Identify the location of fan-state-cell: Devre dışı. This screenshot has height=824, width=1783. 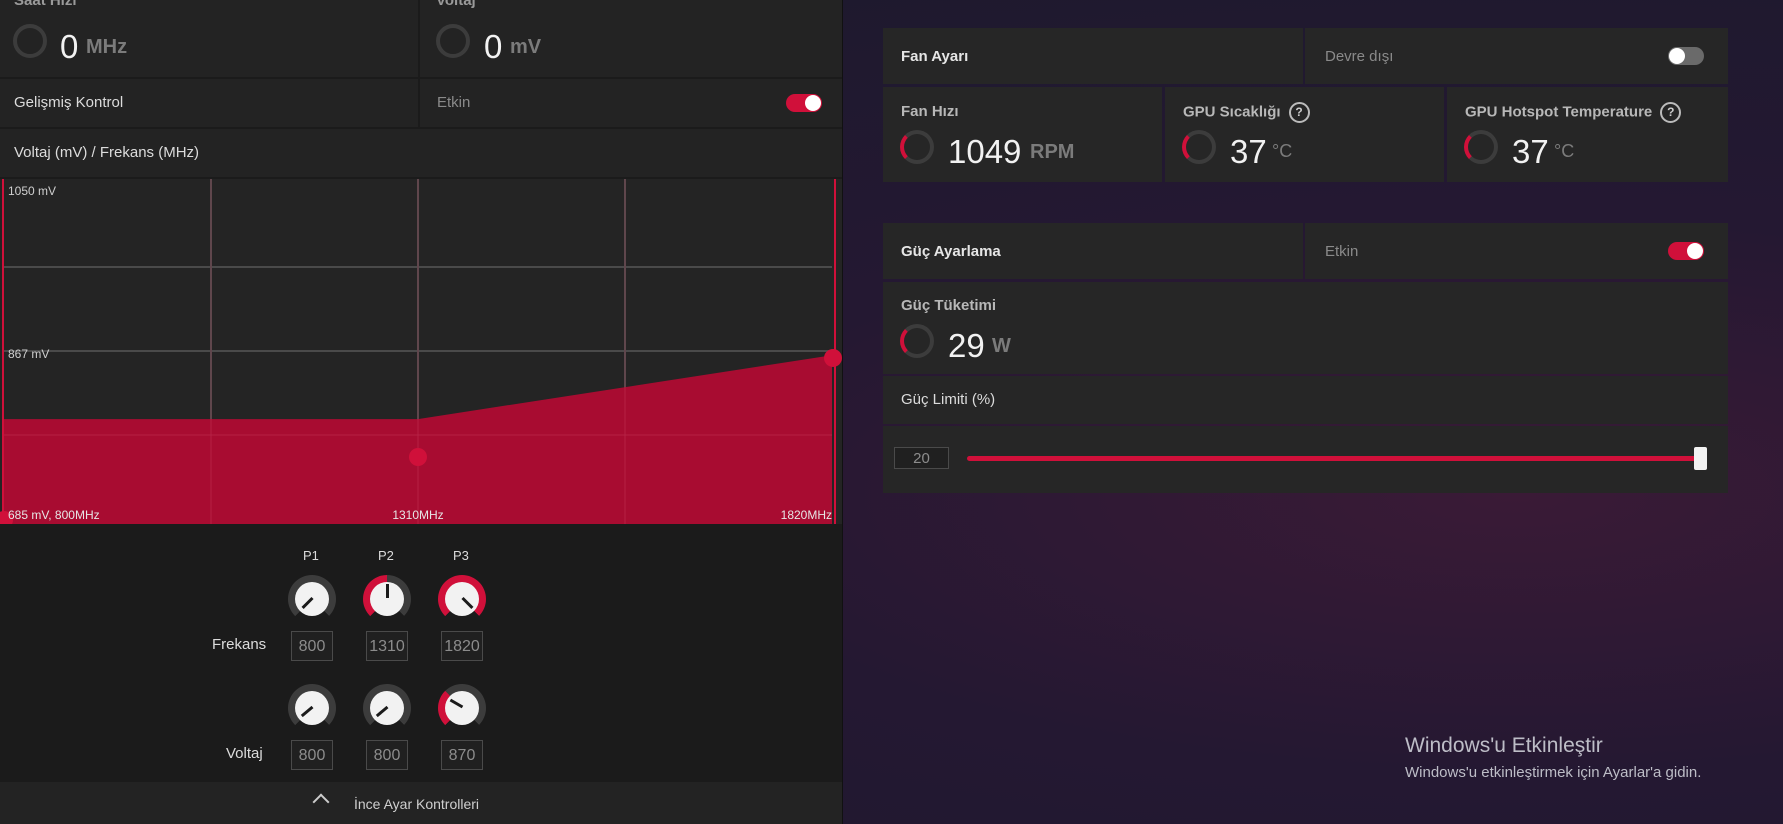
(1516, 56).